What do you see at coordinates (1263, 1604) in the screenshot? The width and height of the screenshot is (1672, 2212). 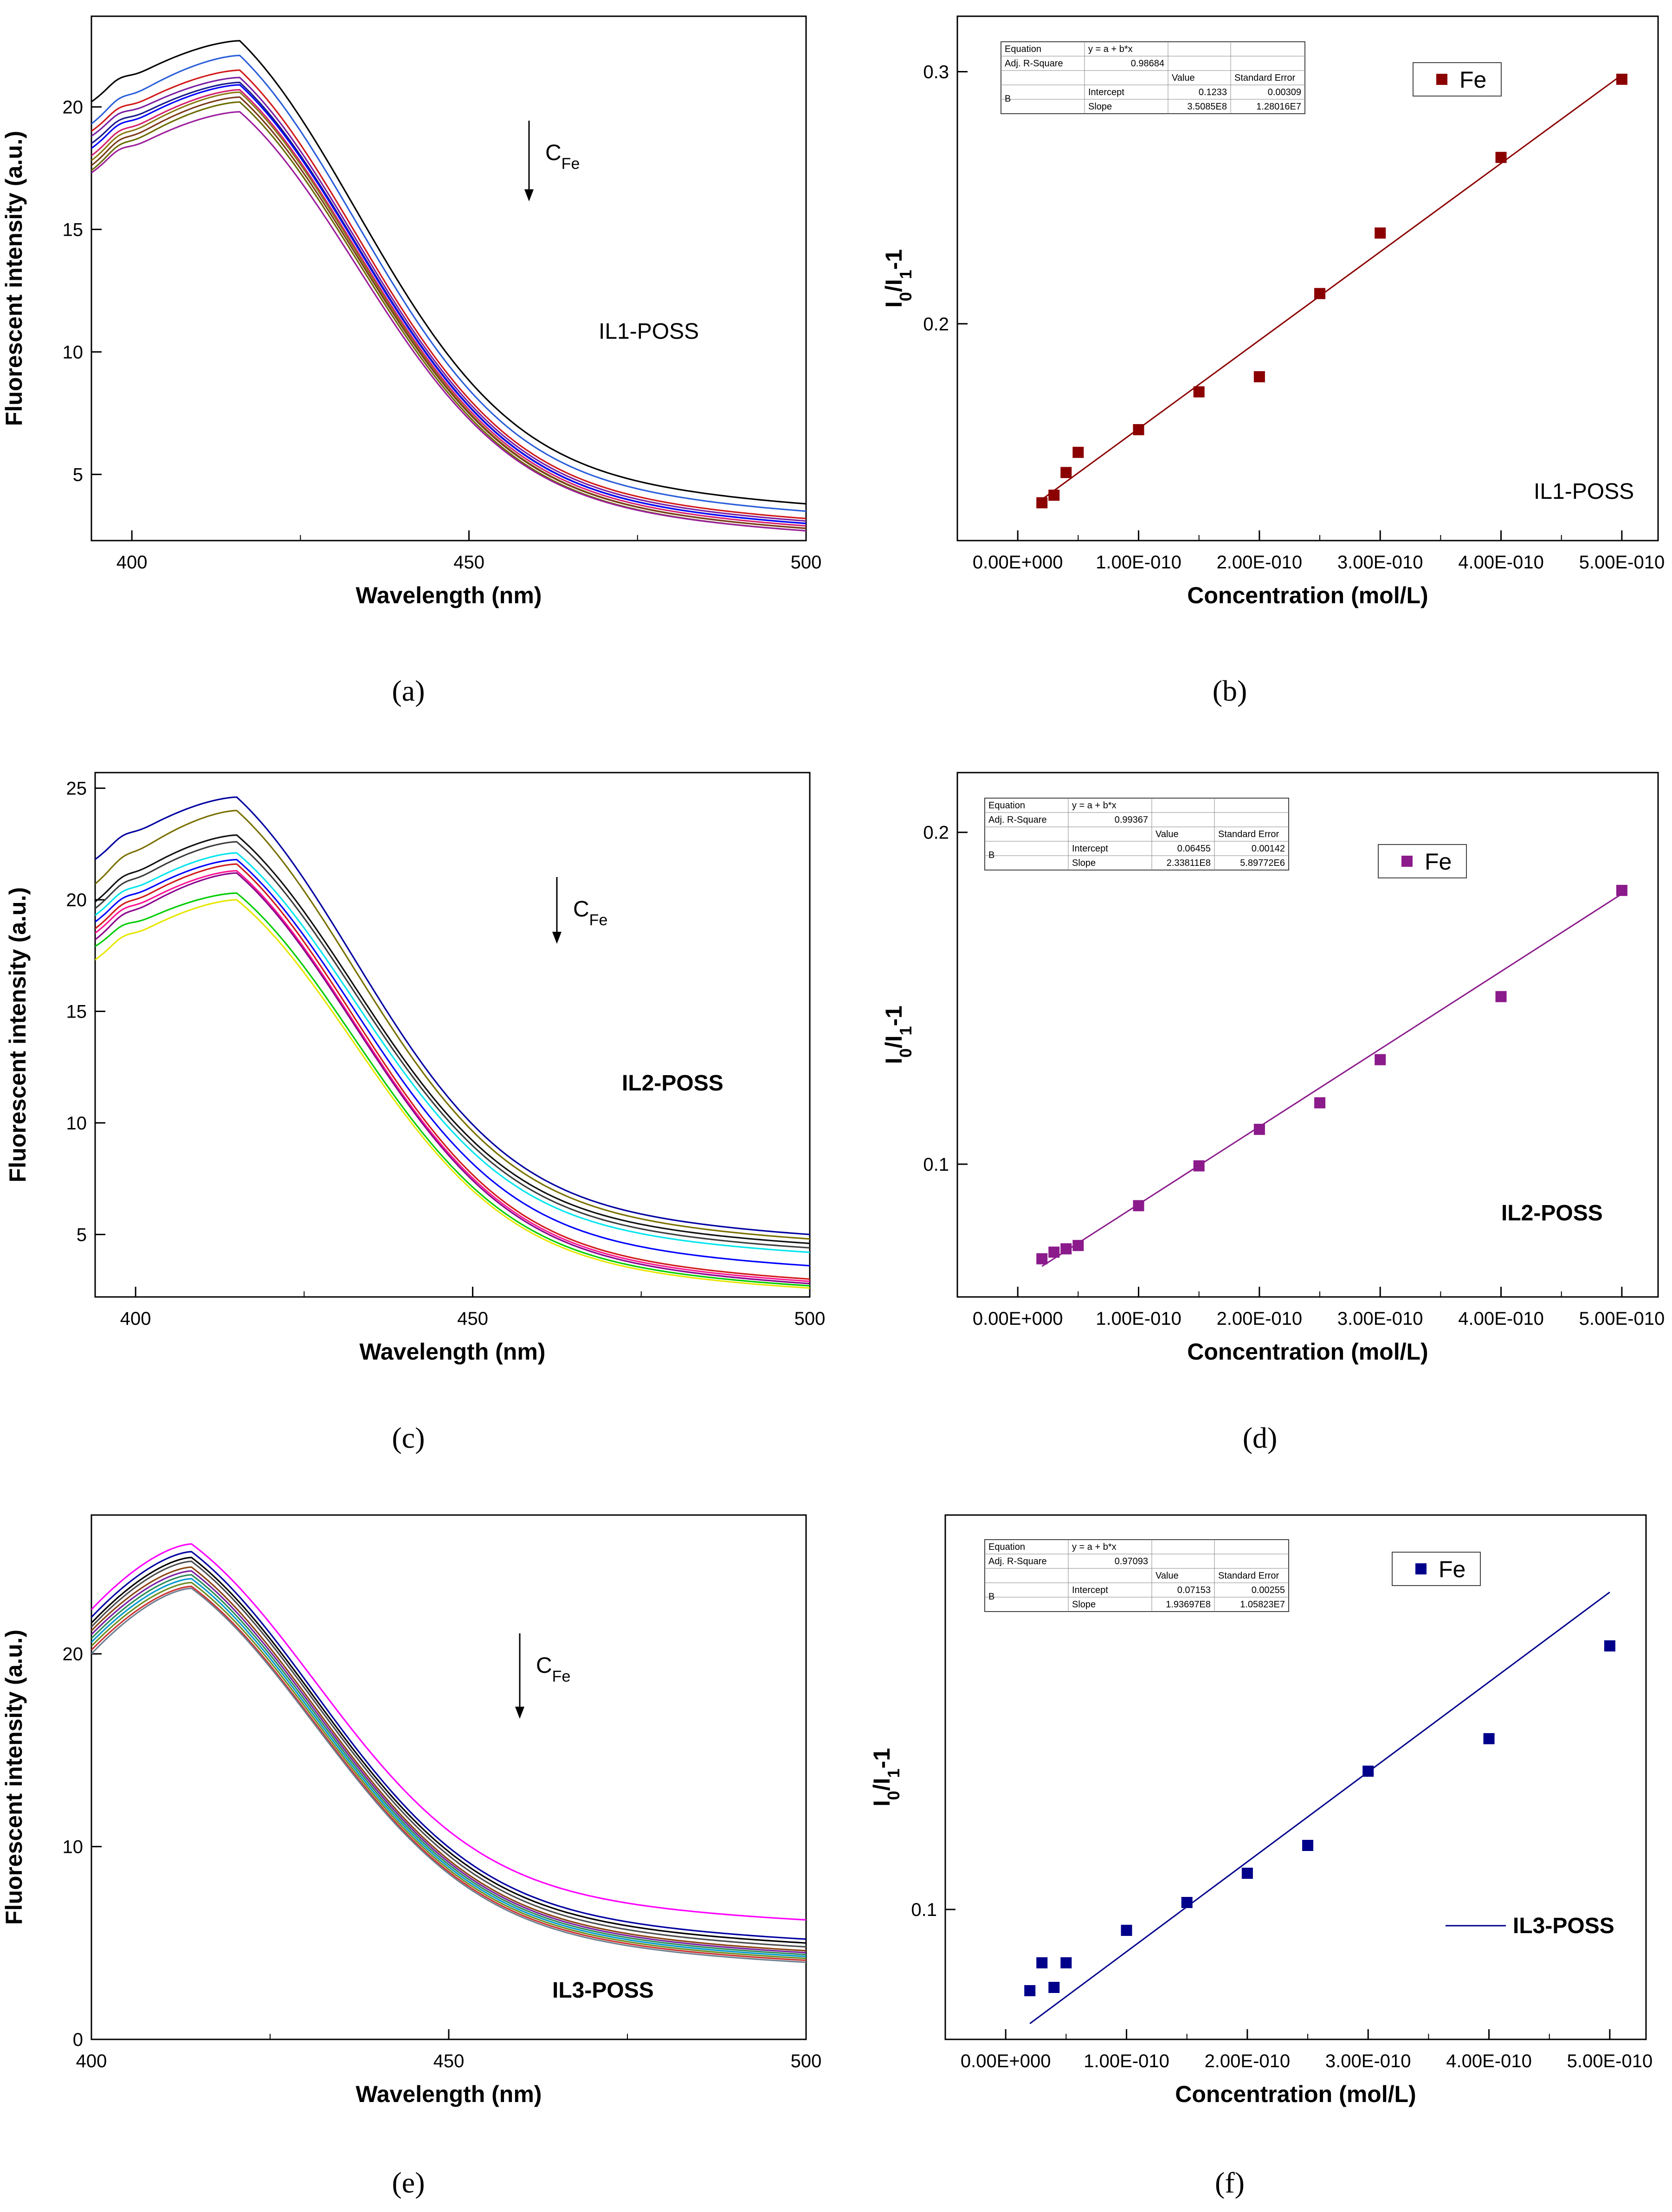 I see `table-slope-se: 1.05823E7` at bounding box center [1263, 1604].